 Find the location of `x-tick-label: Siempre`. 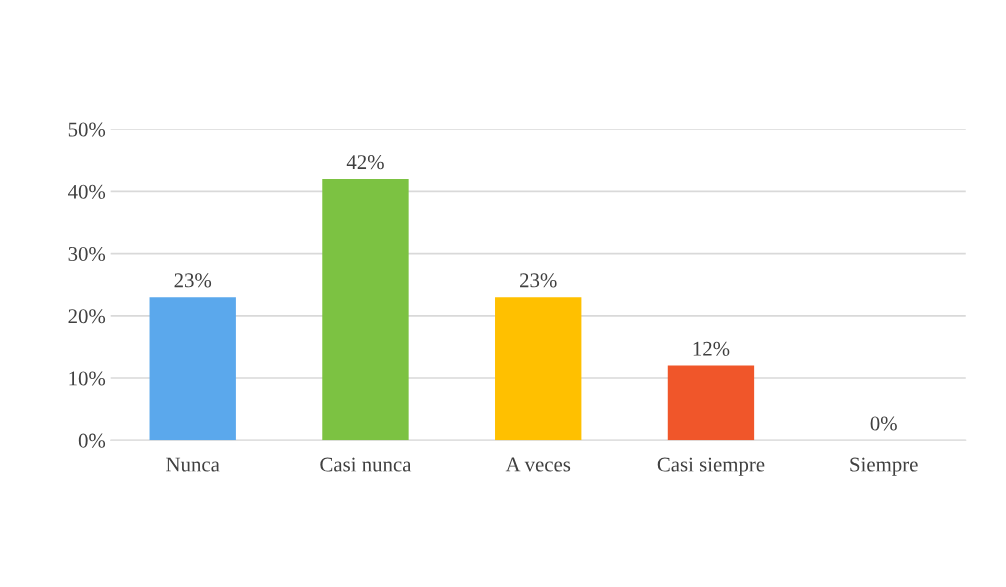

x-tick-label: Siempre is located at coordinates (884, 466).